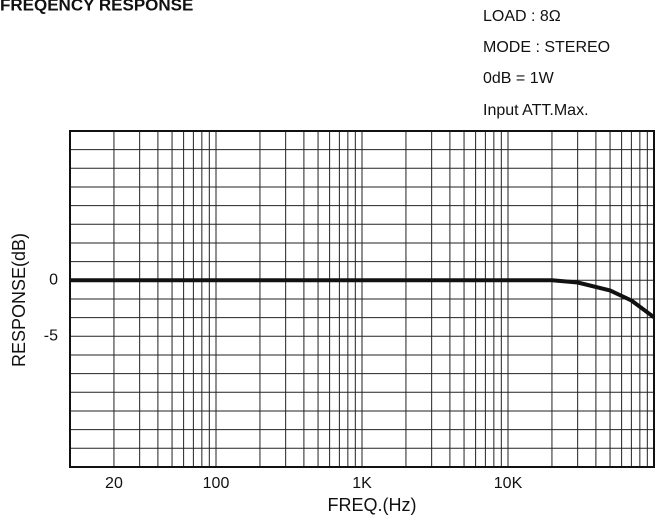  I want to click on x-tick-label: 20, so click(114, 483).